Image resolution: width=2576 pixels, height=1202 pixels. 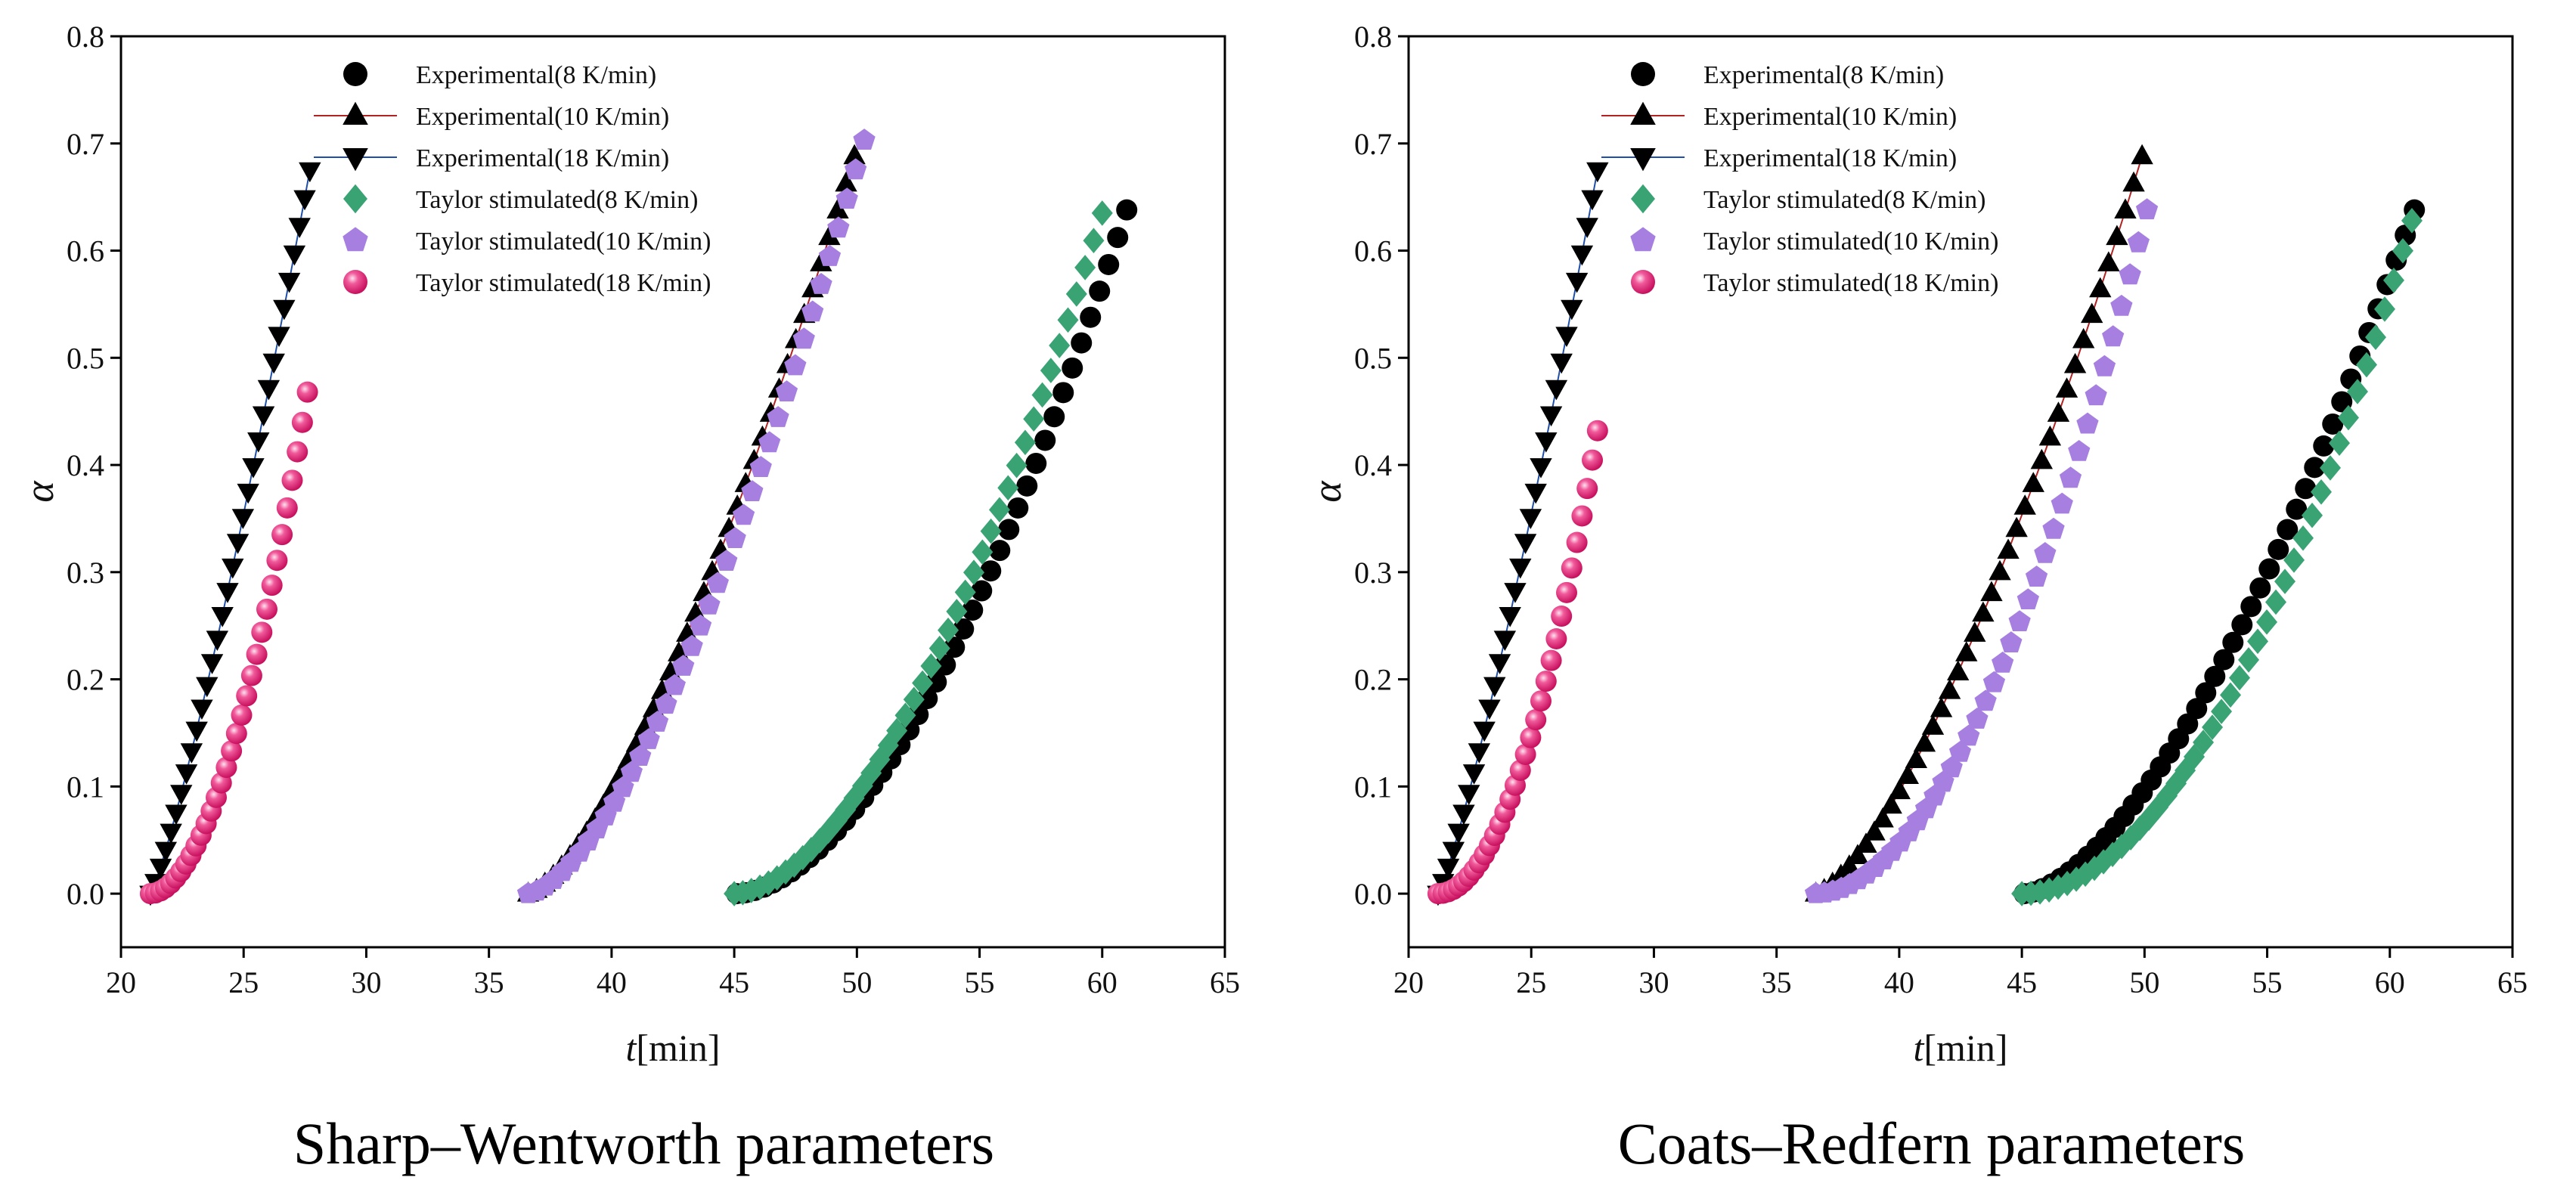 I want to click on legend-item: Experimental(8 K/min), so click(x=1787, y=75).